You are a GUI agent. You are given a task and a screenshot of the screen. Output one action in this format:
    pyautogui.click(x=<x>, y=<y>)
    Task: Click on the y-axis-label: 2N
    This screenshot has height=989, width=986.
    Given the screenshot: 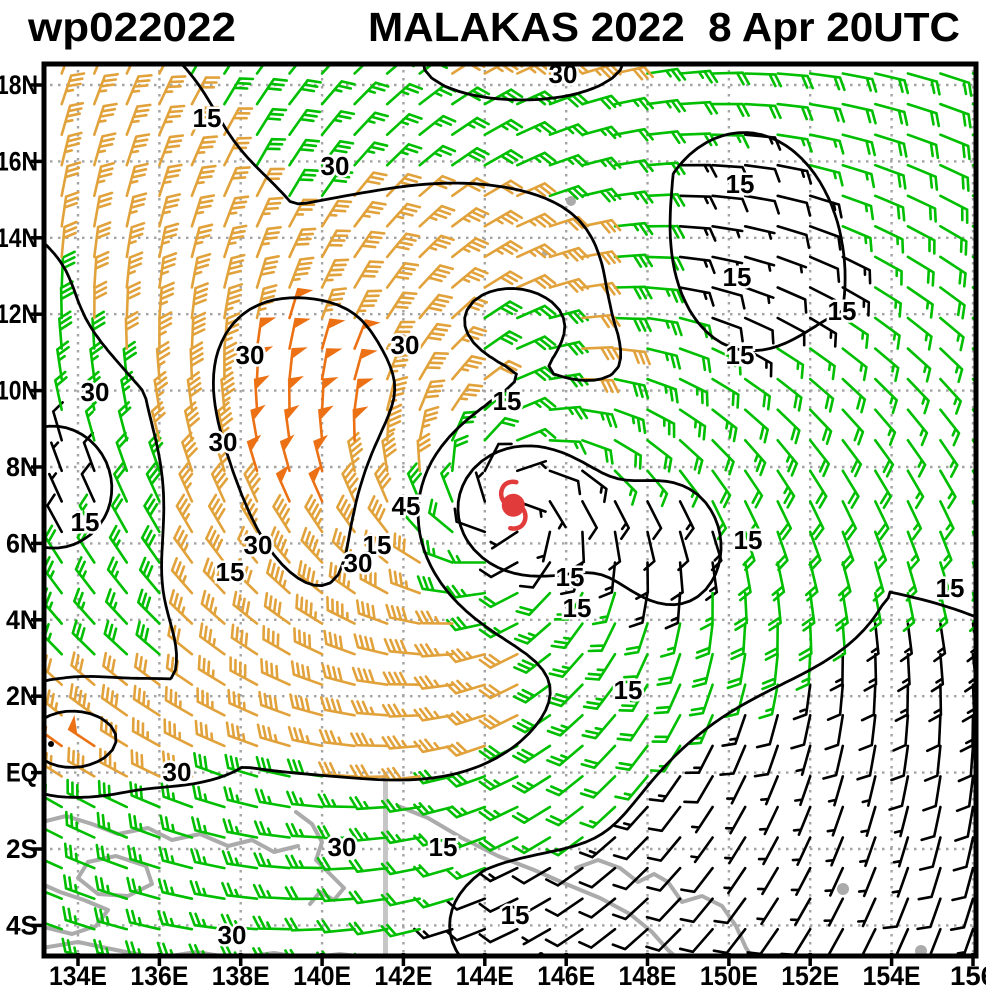 What is the action you would take?
    pyautogui.click(x=22, y=696)
    